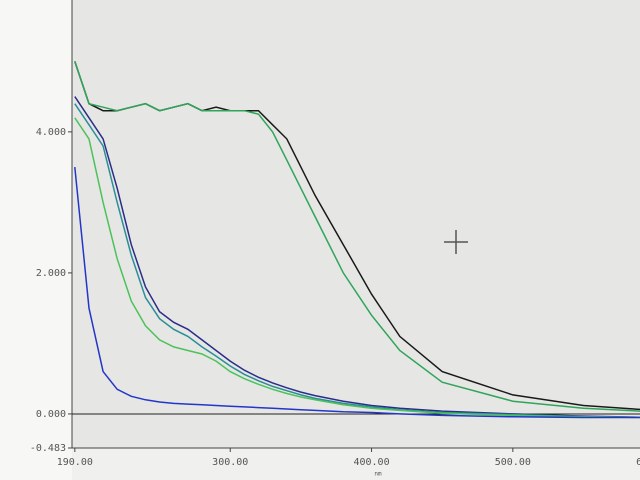 The width and height of the screenshot is (640, 480). What do you see at coordinates (456, 242) in the screenshot?
I see `cursor-cross` at bounding box center [456, 242].